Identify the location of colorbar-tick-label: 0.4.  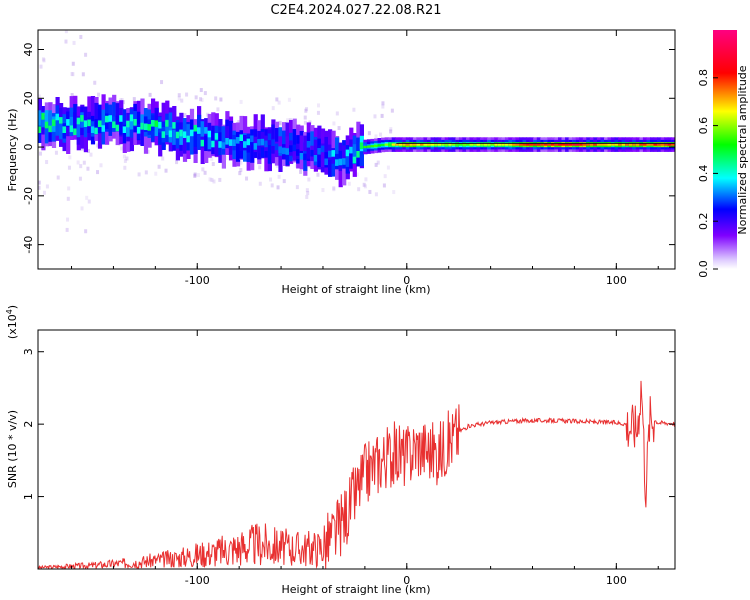
(703, 174).